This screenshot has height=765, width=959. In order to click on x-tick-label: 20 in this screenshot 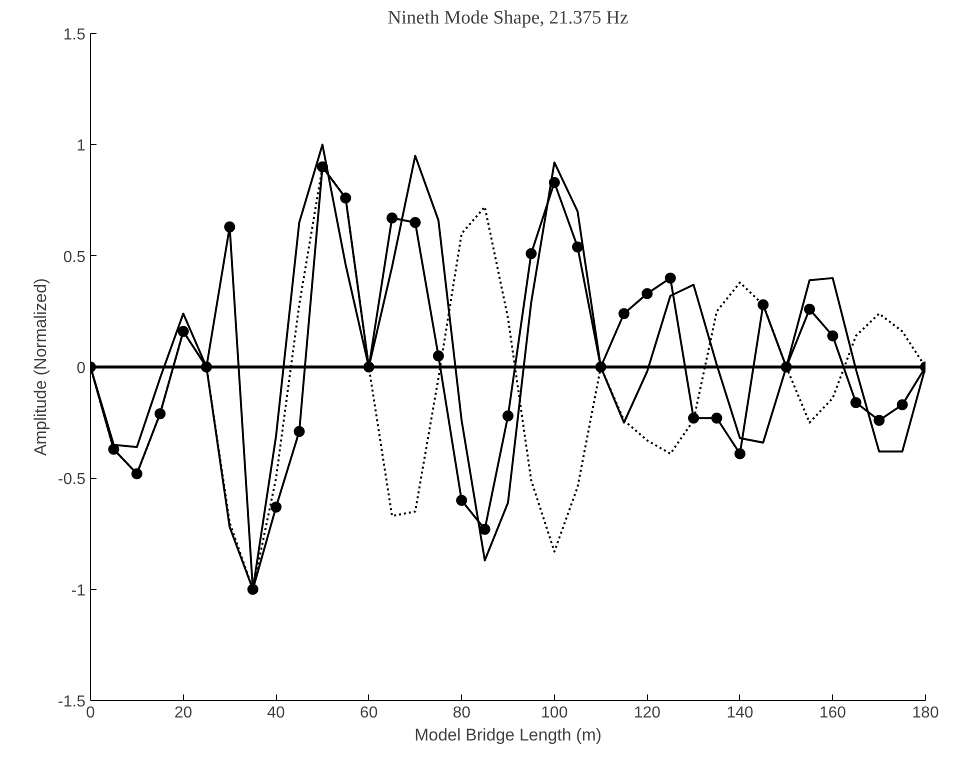, I will do `click(183, 713)`.